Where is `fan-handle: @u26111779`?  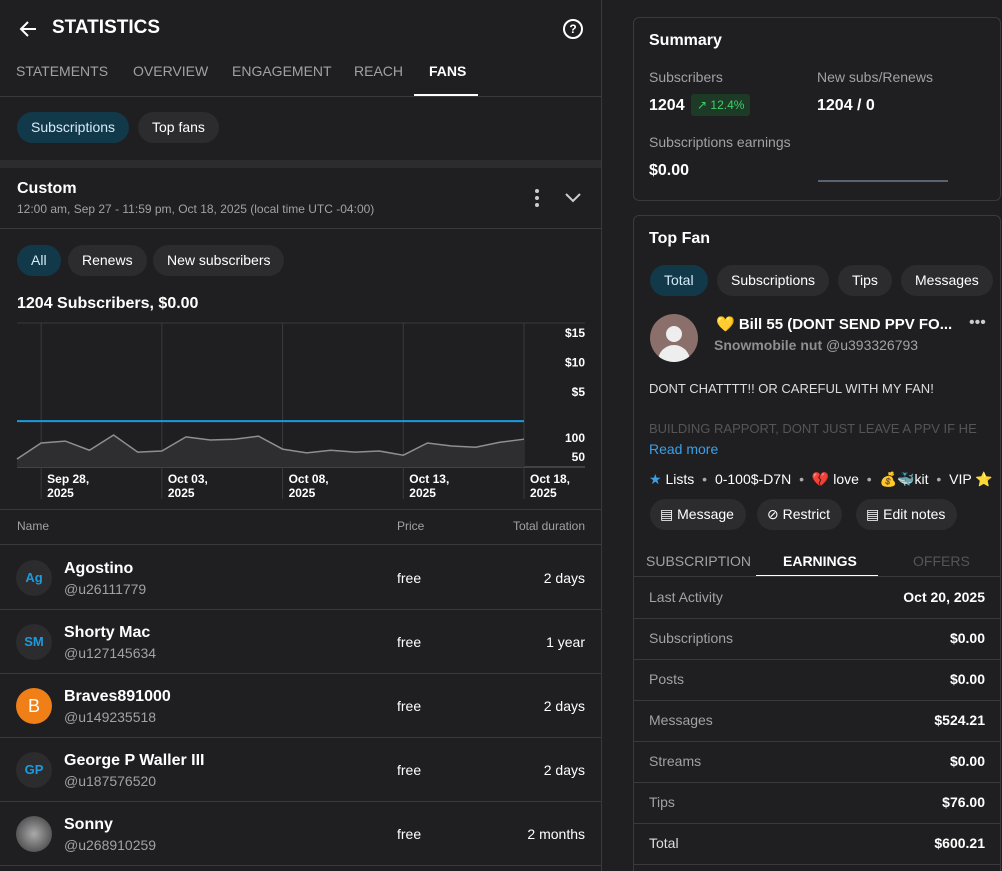
fan-handle: @u26111779 is located at coordinates (105, 589).